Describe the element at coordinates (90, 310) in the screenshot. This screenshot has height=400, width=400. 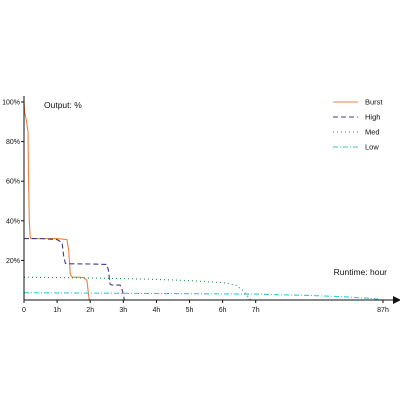
I see `x-tick-label: 2h` at that location.